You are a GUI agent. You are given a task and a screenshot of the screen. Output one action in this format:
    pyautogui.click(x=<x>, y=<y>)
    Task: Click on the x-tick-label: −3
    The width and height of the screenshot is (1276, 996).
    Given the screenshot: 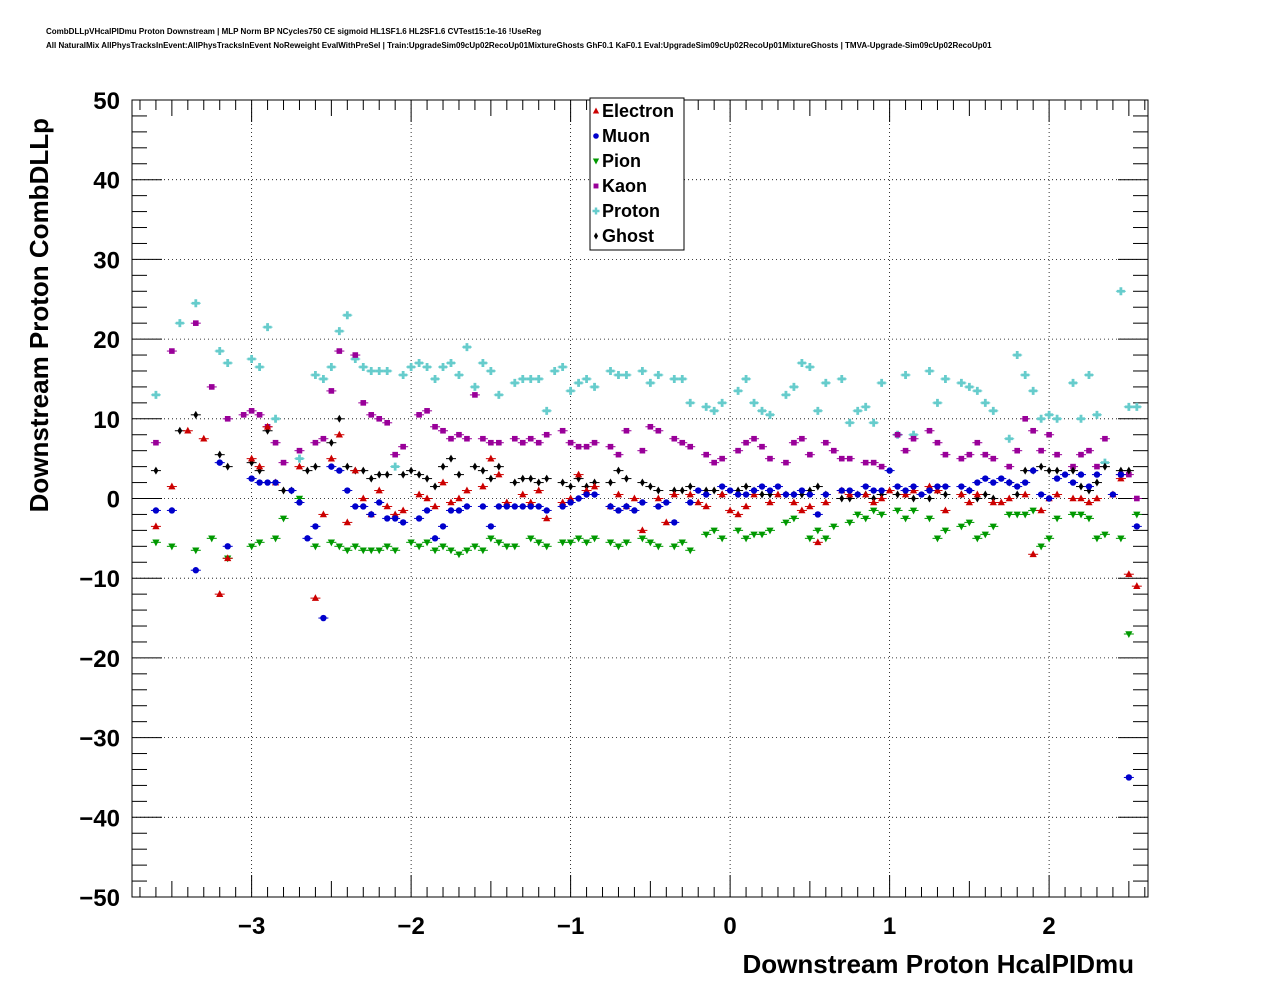 What is the action you would take?
    pyautogui.click(x=251, y=926)
    